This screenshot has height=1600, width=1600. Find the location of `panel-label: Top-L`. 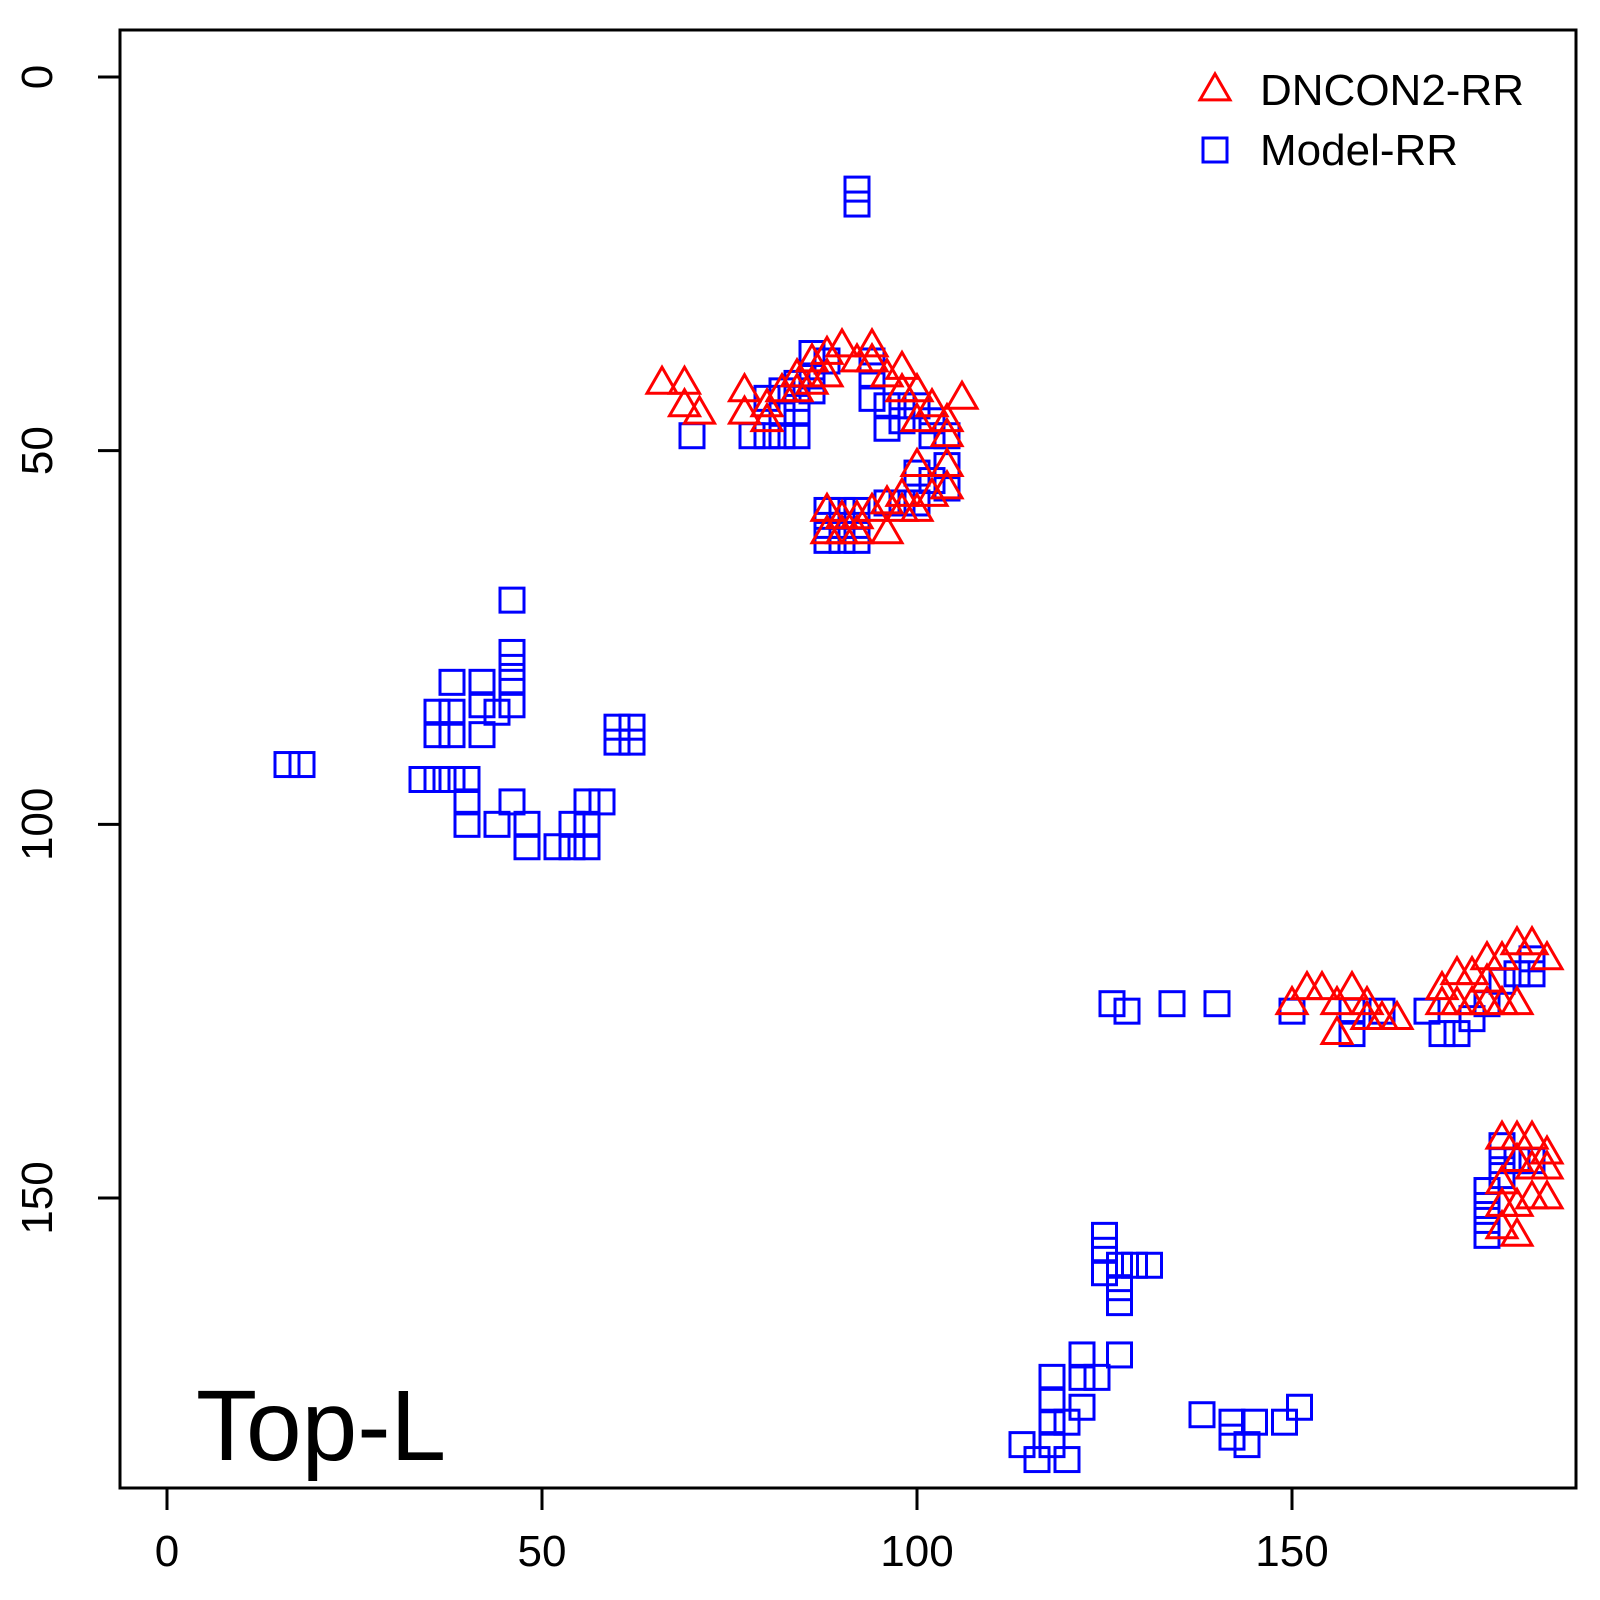

panel-label: Top-L is located at coordinates (321, 1426).